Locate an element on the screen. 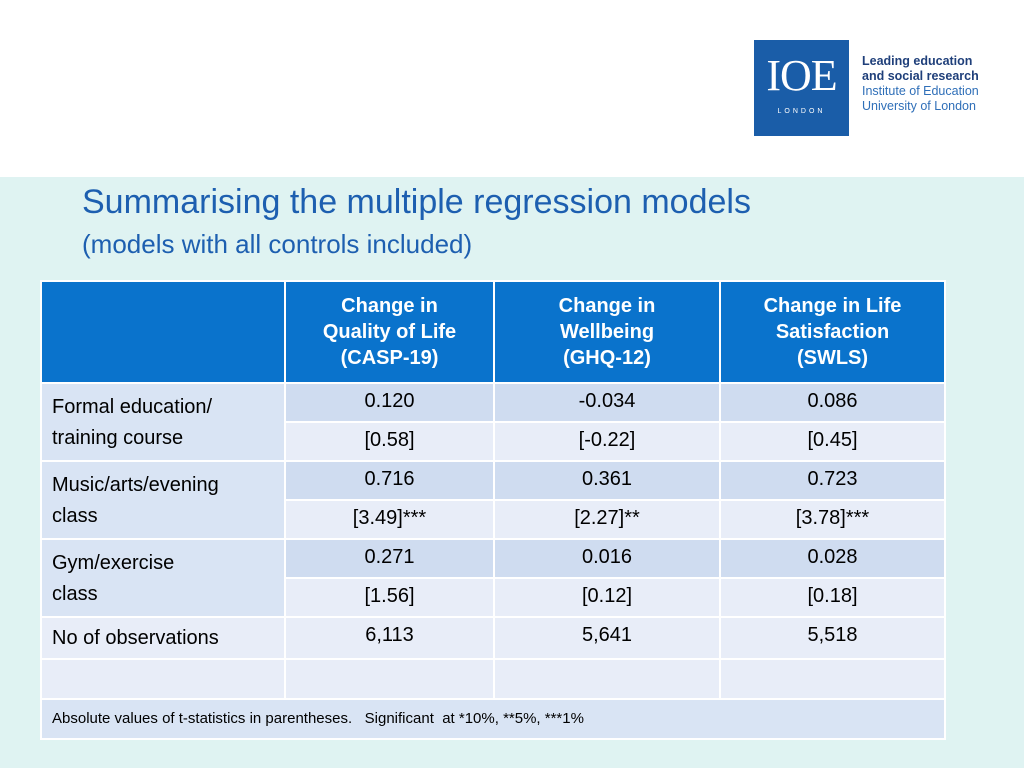 The height and width of the screenshot is (768, 1024). column-header-line: (GHQ-12) is located at coordinates (607, 358).